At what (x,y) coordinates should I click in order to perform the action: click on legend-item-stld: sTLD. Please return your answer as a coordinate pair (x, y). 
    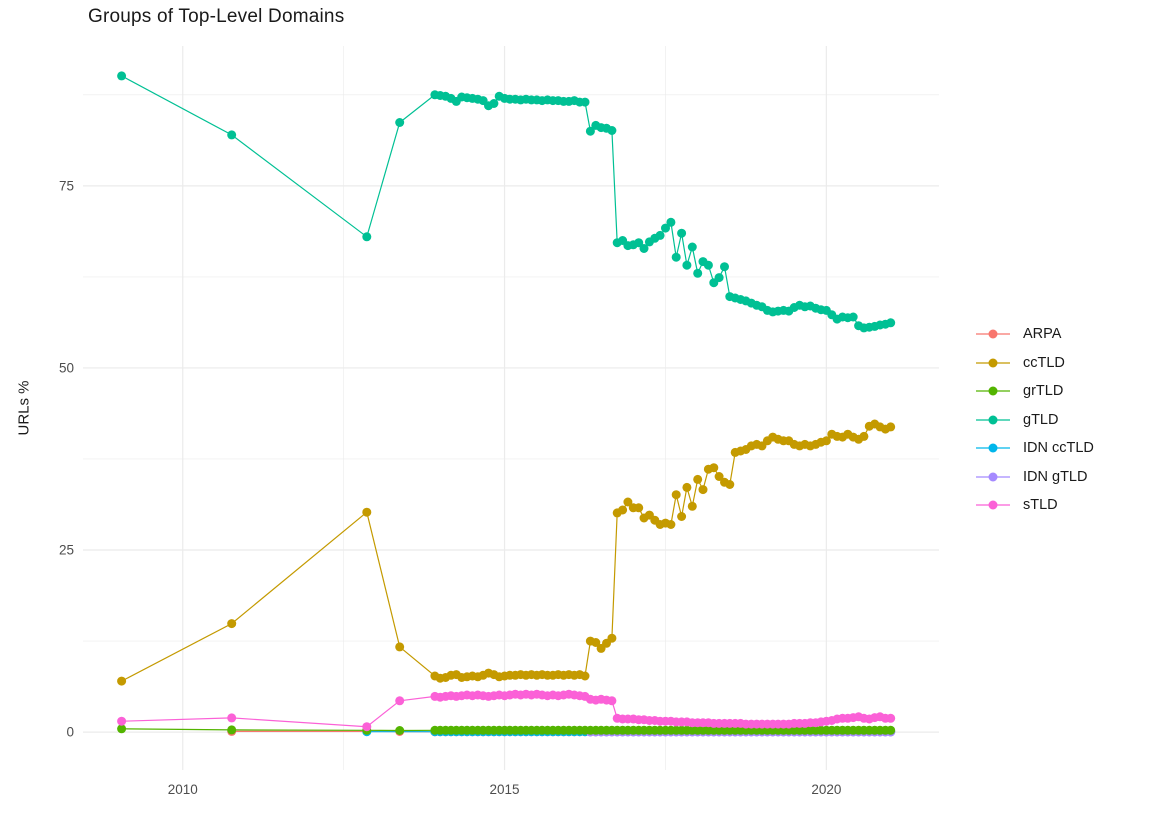
    Looking at the image, I should click on (1034, 505).